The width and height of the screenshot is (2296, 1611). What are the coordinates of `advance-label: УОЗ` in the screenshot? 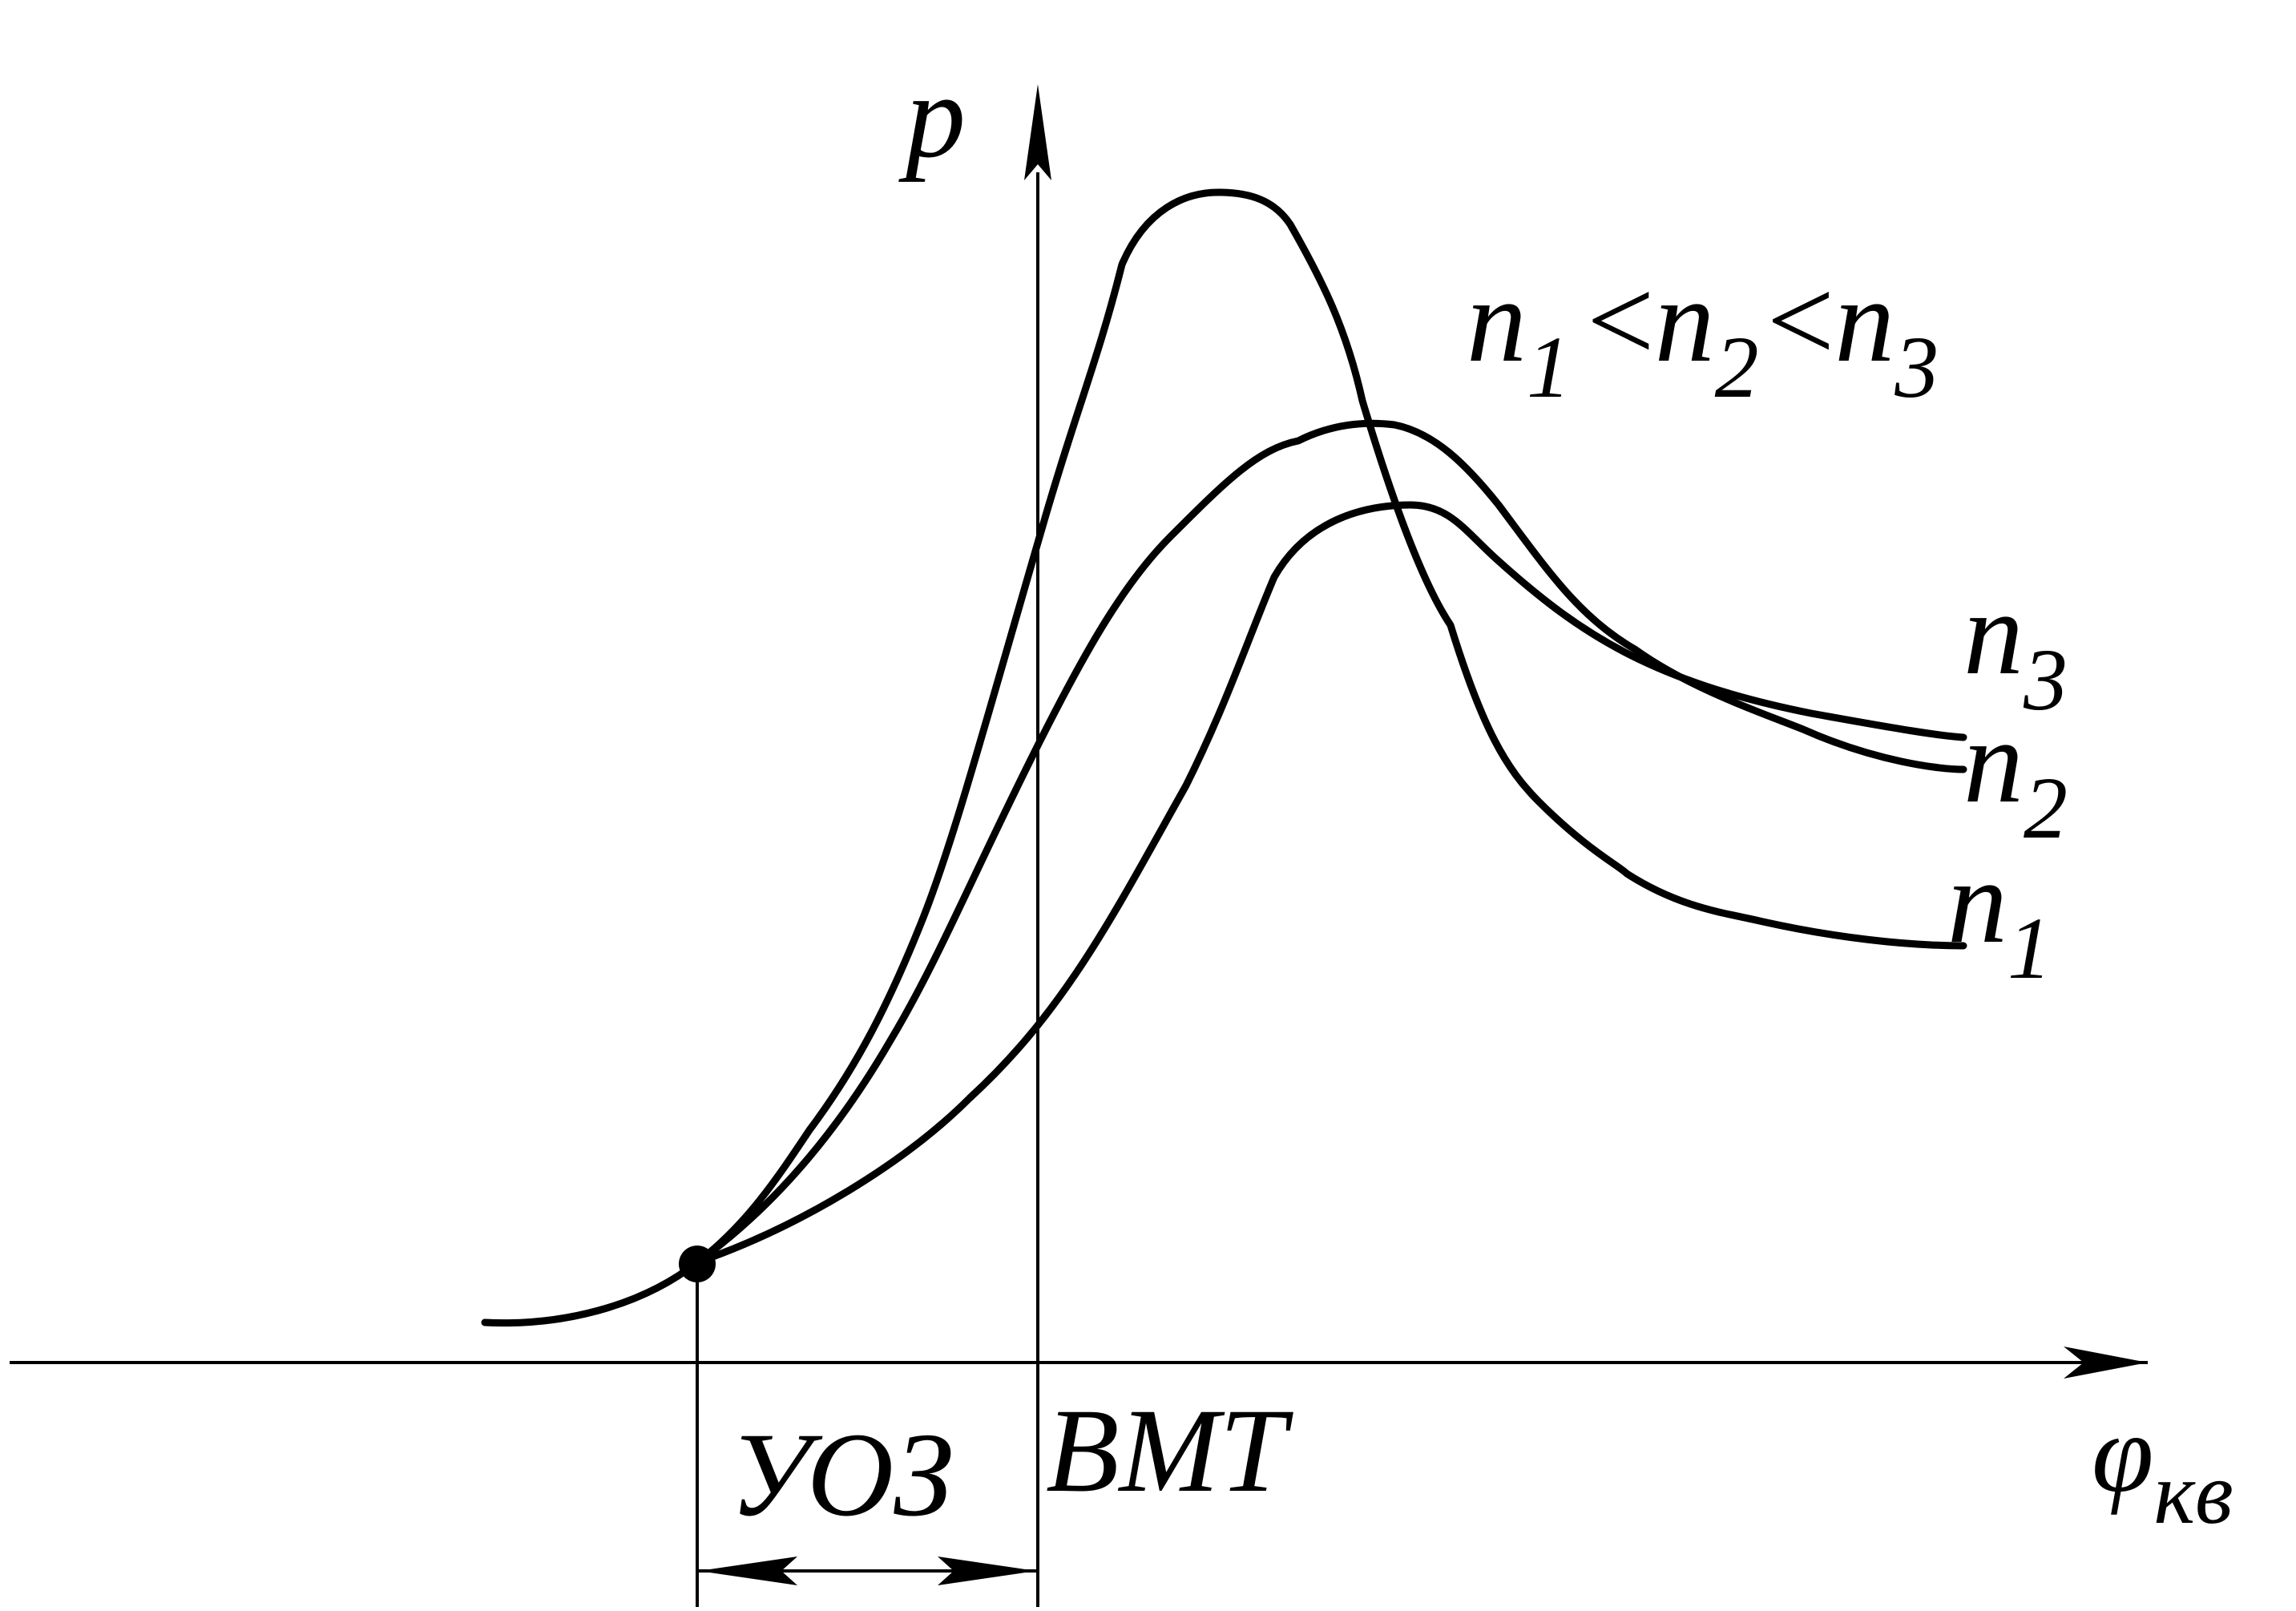 It's located at (841, 1474).